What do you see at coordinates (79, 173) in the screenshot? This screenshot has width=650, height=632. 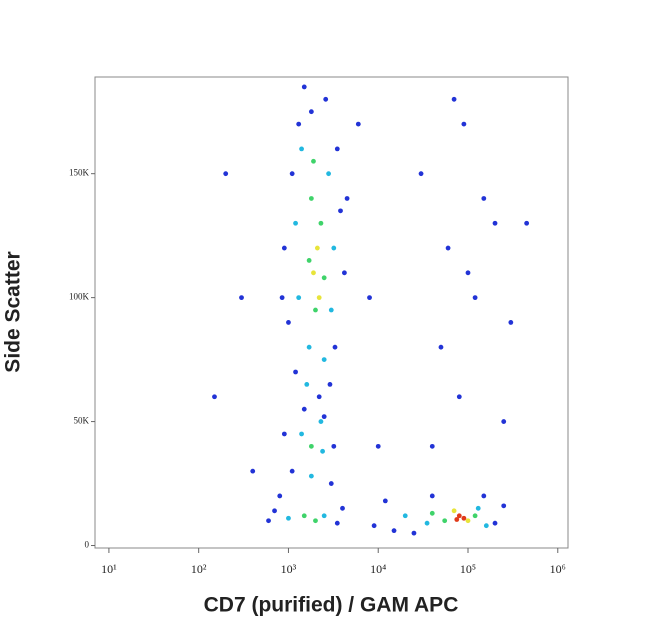 I see `y-tick-label: 150K` at bounding box center [79, 173].